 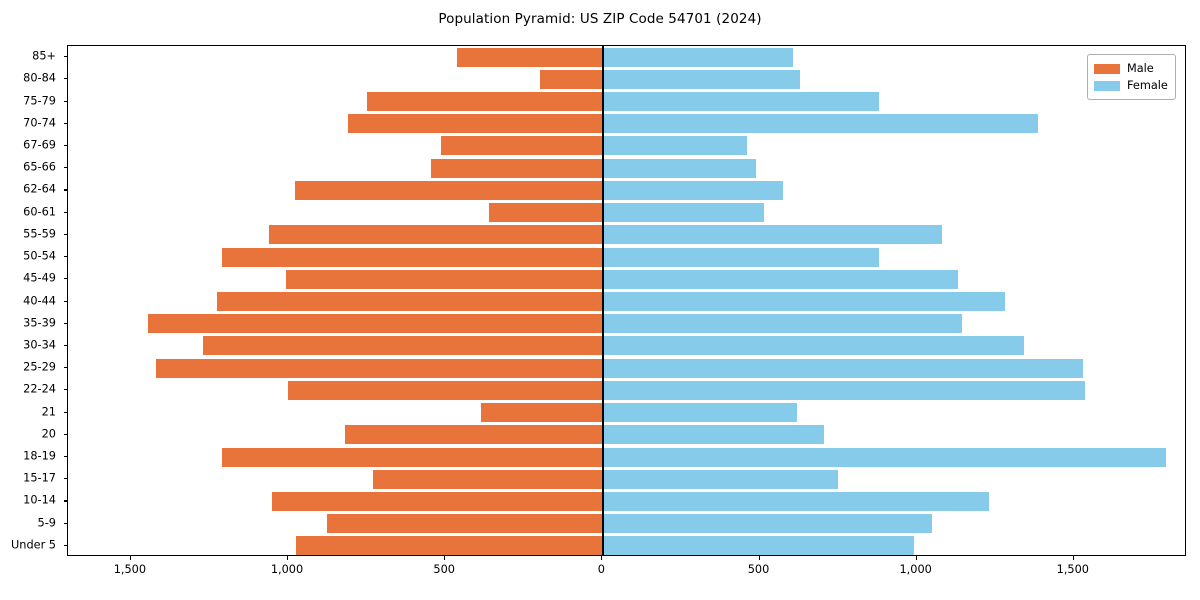 I want to click on y-tick-label: 10-14, so click(x=39, y=500).